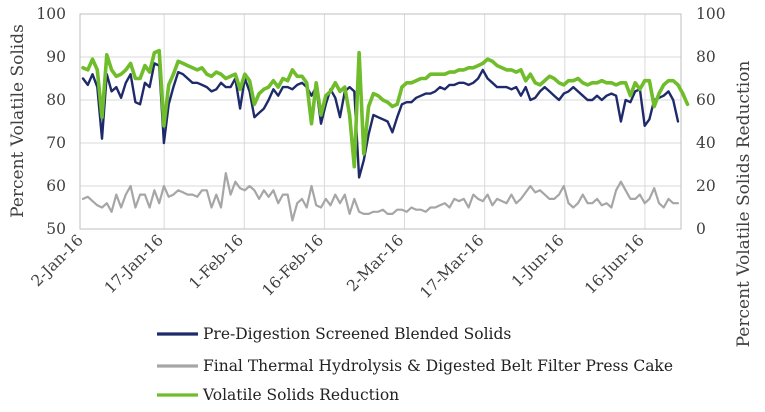 The width and height of the screenshot is (765, 412). I want to click on y-tick-label: 80, so click(56, 100).